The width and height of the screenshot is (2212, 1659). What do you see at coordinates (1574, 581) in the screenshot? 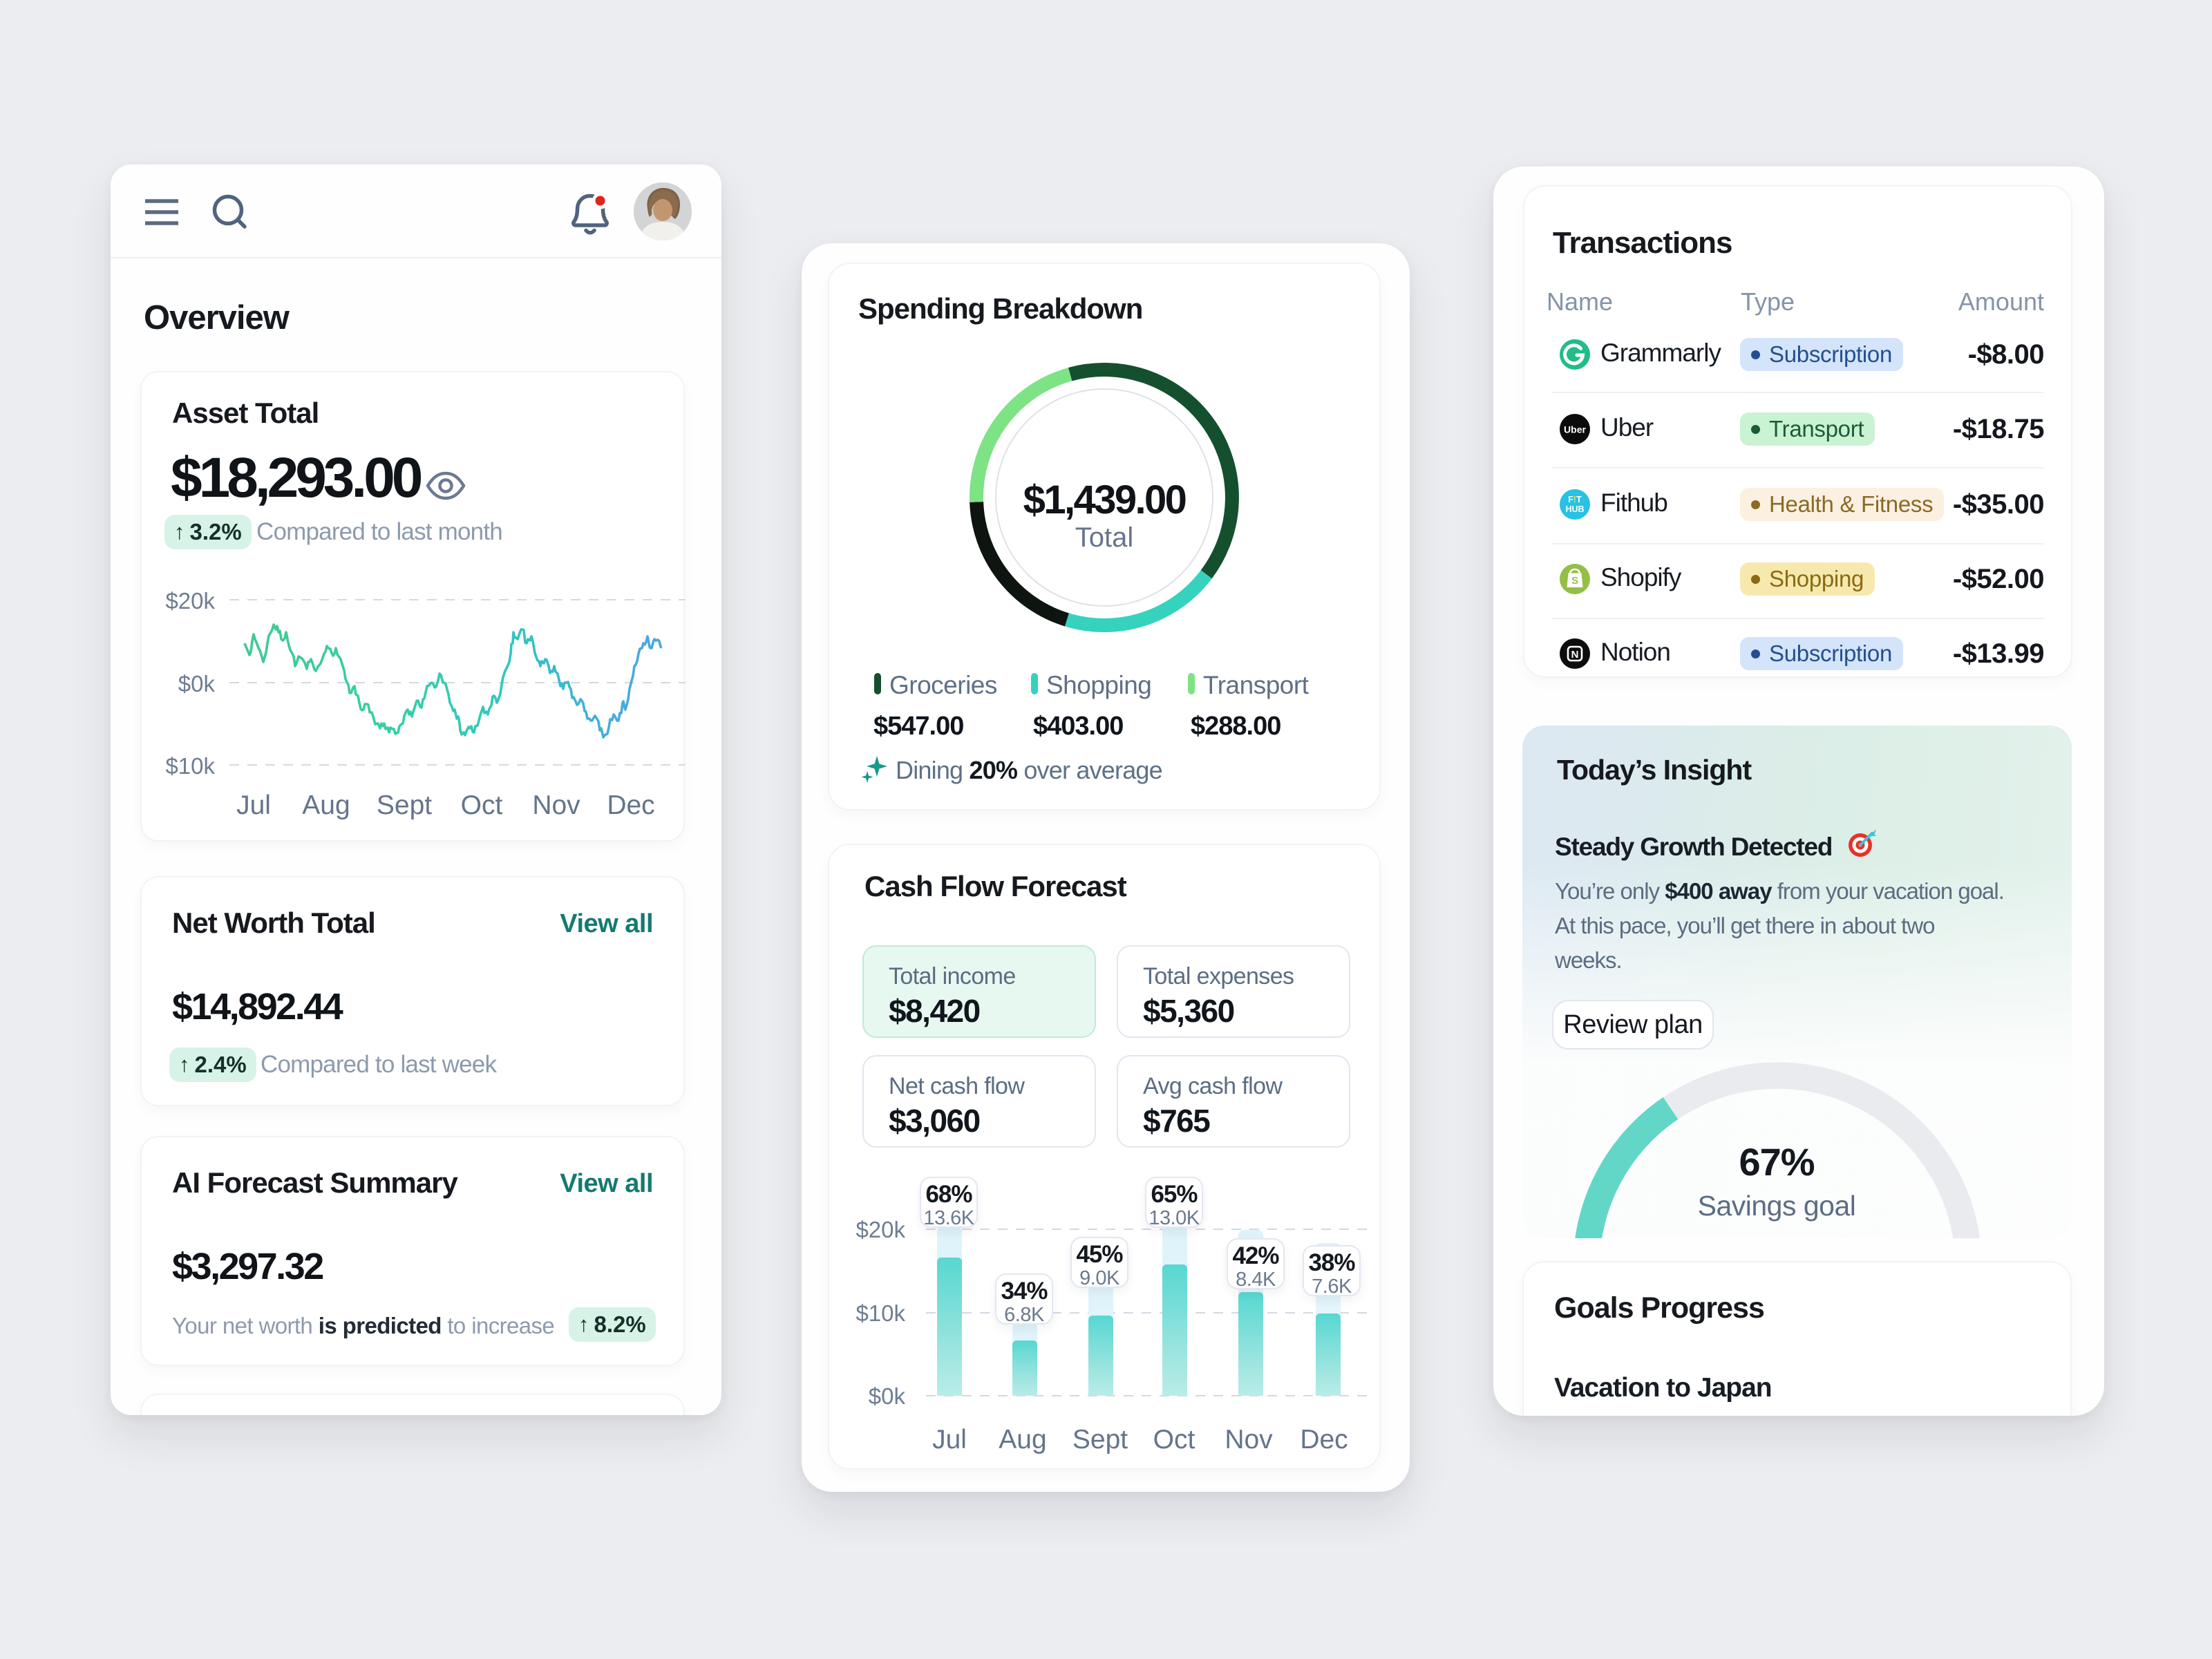
I see `svg-text: S` at bounding box center [1574, 581].